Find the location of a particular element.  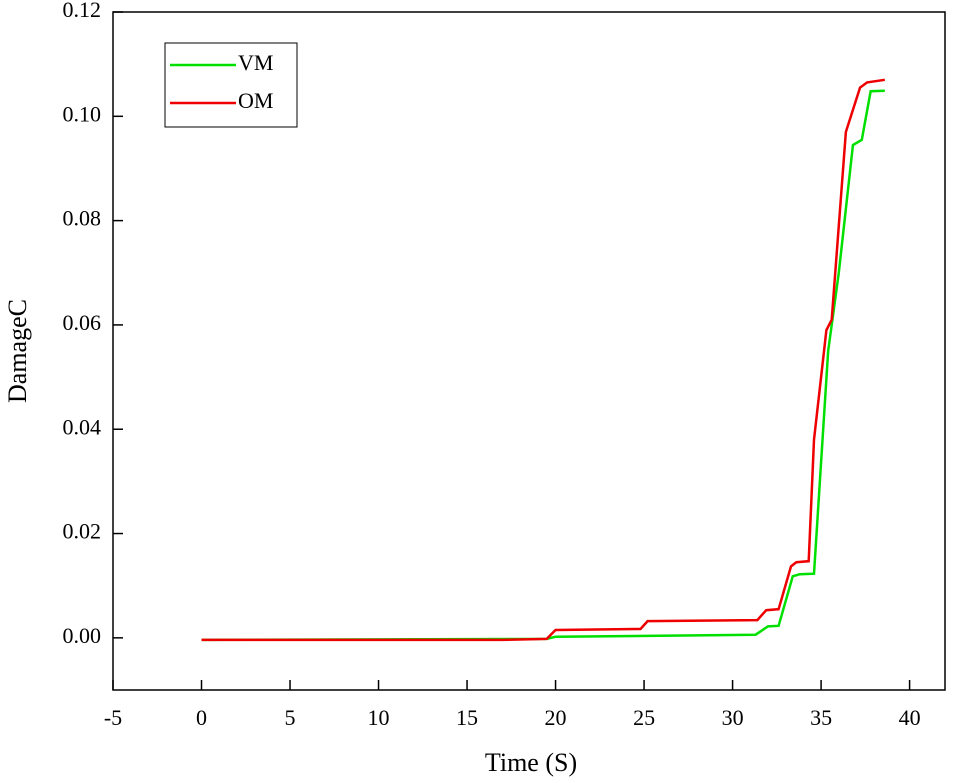

y-tick-label: 0.00 is located at coordinates (82, 635).